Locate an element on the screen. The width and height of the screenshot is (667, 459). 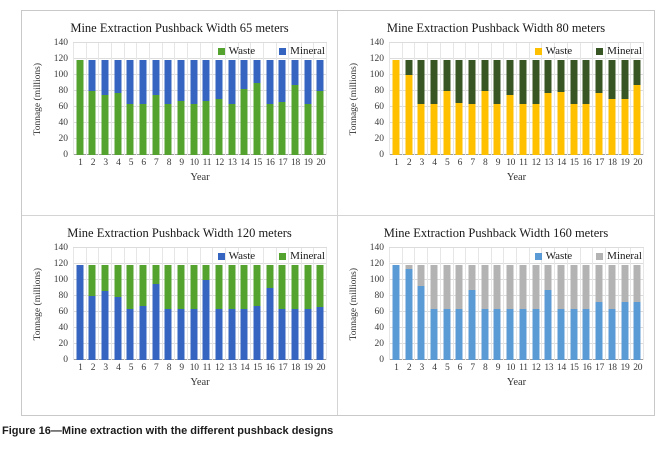
plot-area: Waste Mineral is located at coordinates (200, 303).